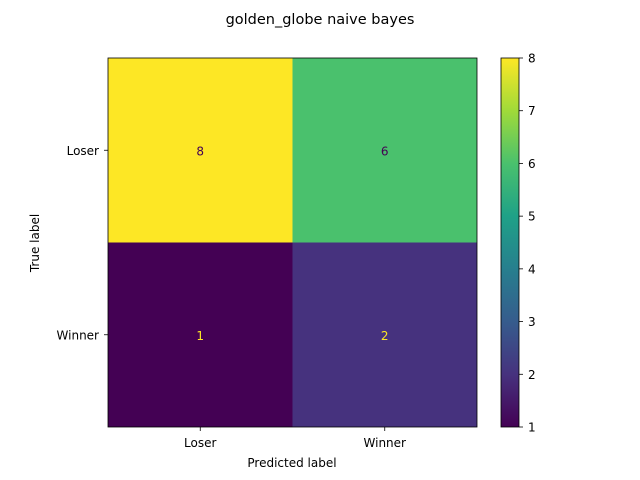 Image resolution: width=640 pixels, height=480 pixels. Describe the element at coordinates (291, 463) in the screenshot. I see `x-axis-label: Predicted label` at that location.